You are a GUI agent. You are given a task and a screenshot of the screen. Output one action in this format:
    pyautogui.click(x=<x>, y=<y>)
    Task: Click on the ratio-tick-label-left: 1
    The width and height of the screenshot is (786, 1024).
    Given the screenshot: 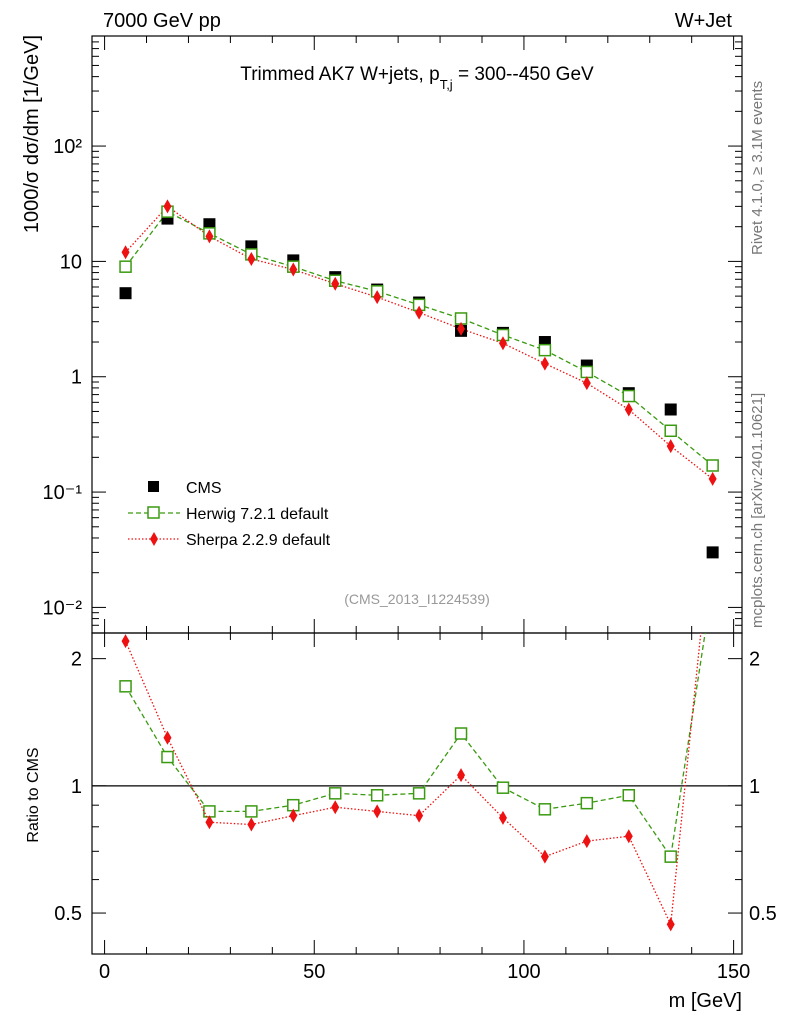 What is the action you would take?
    pyautogui.click(x=76, y=787)
    